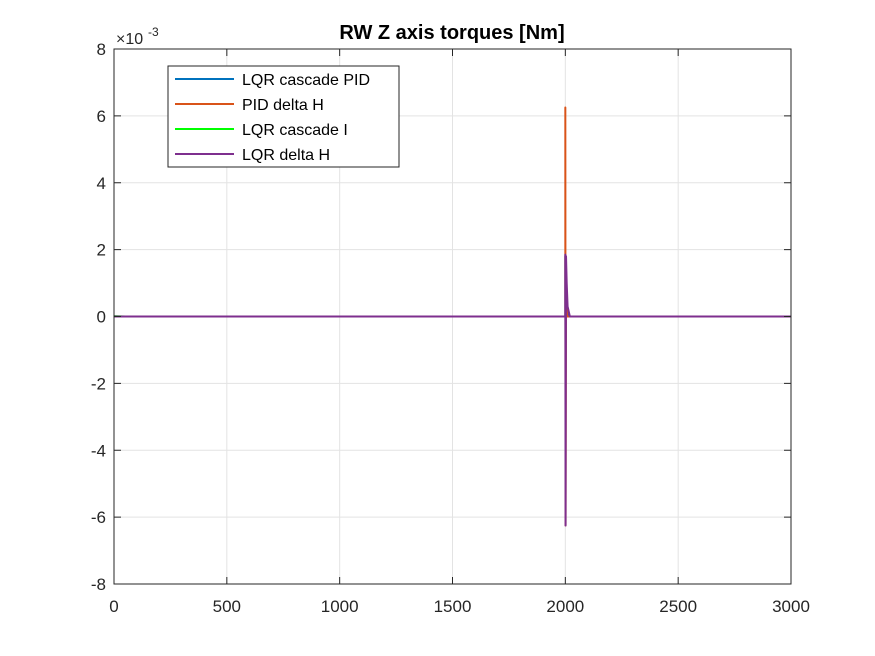  I want to click on x-tick-label: 1500, so click(453, 606).